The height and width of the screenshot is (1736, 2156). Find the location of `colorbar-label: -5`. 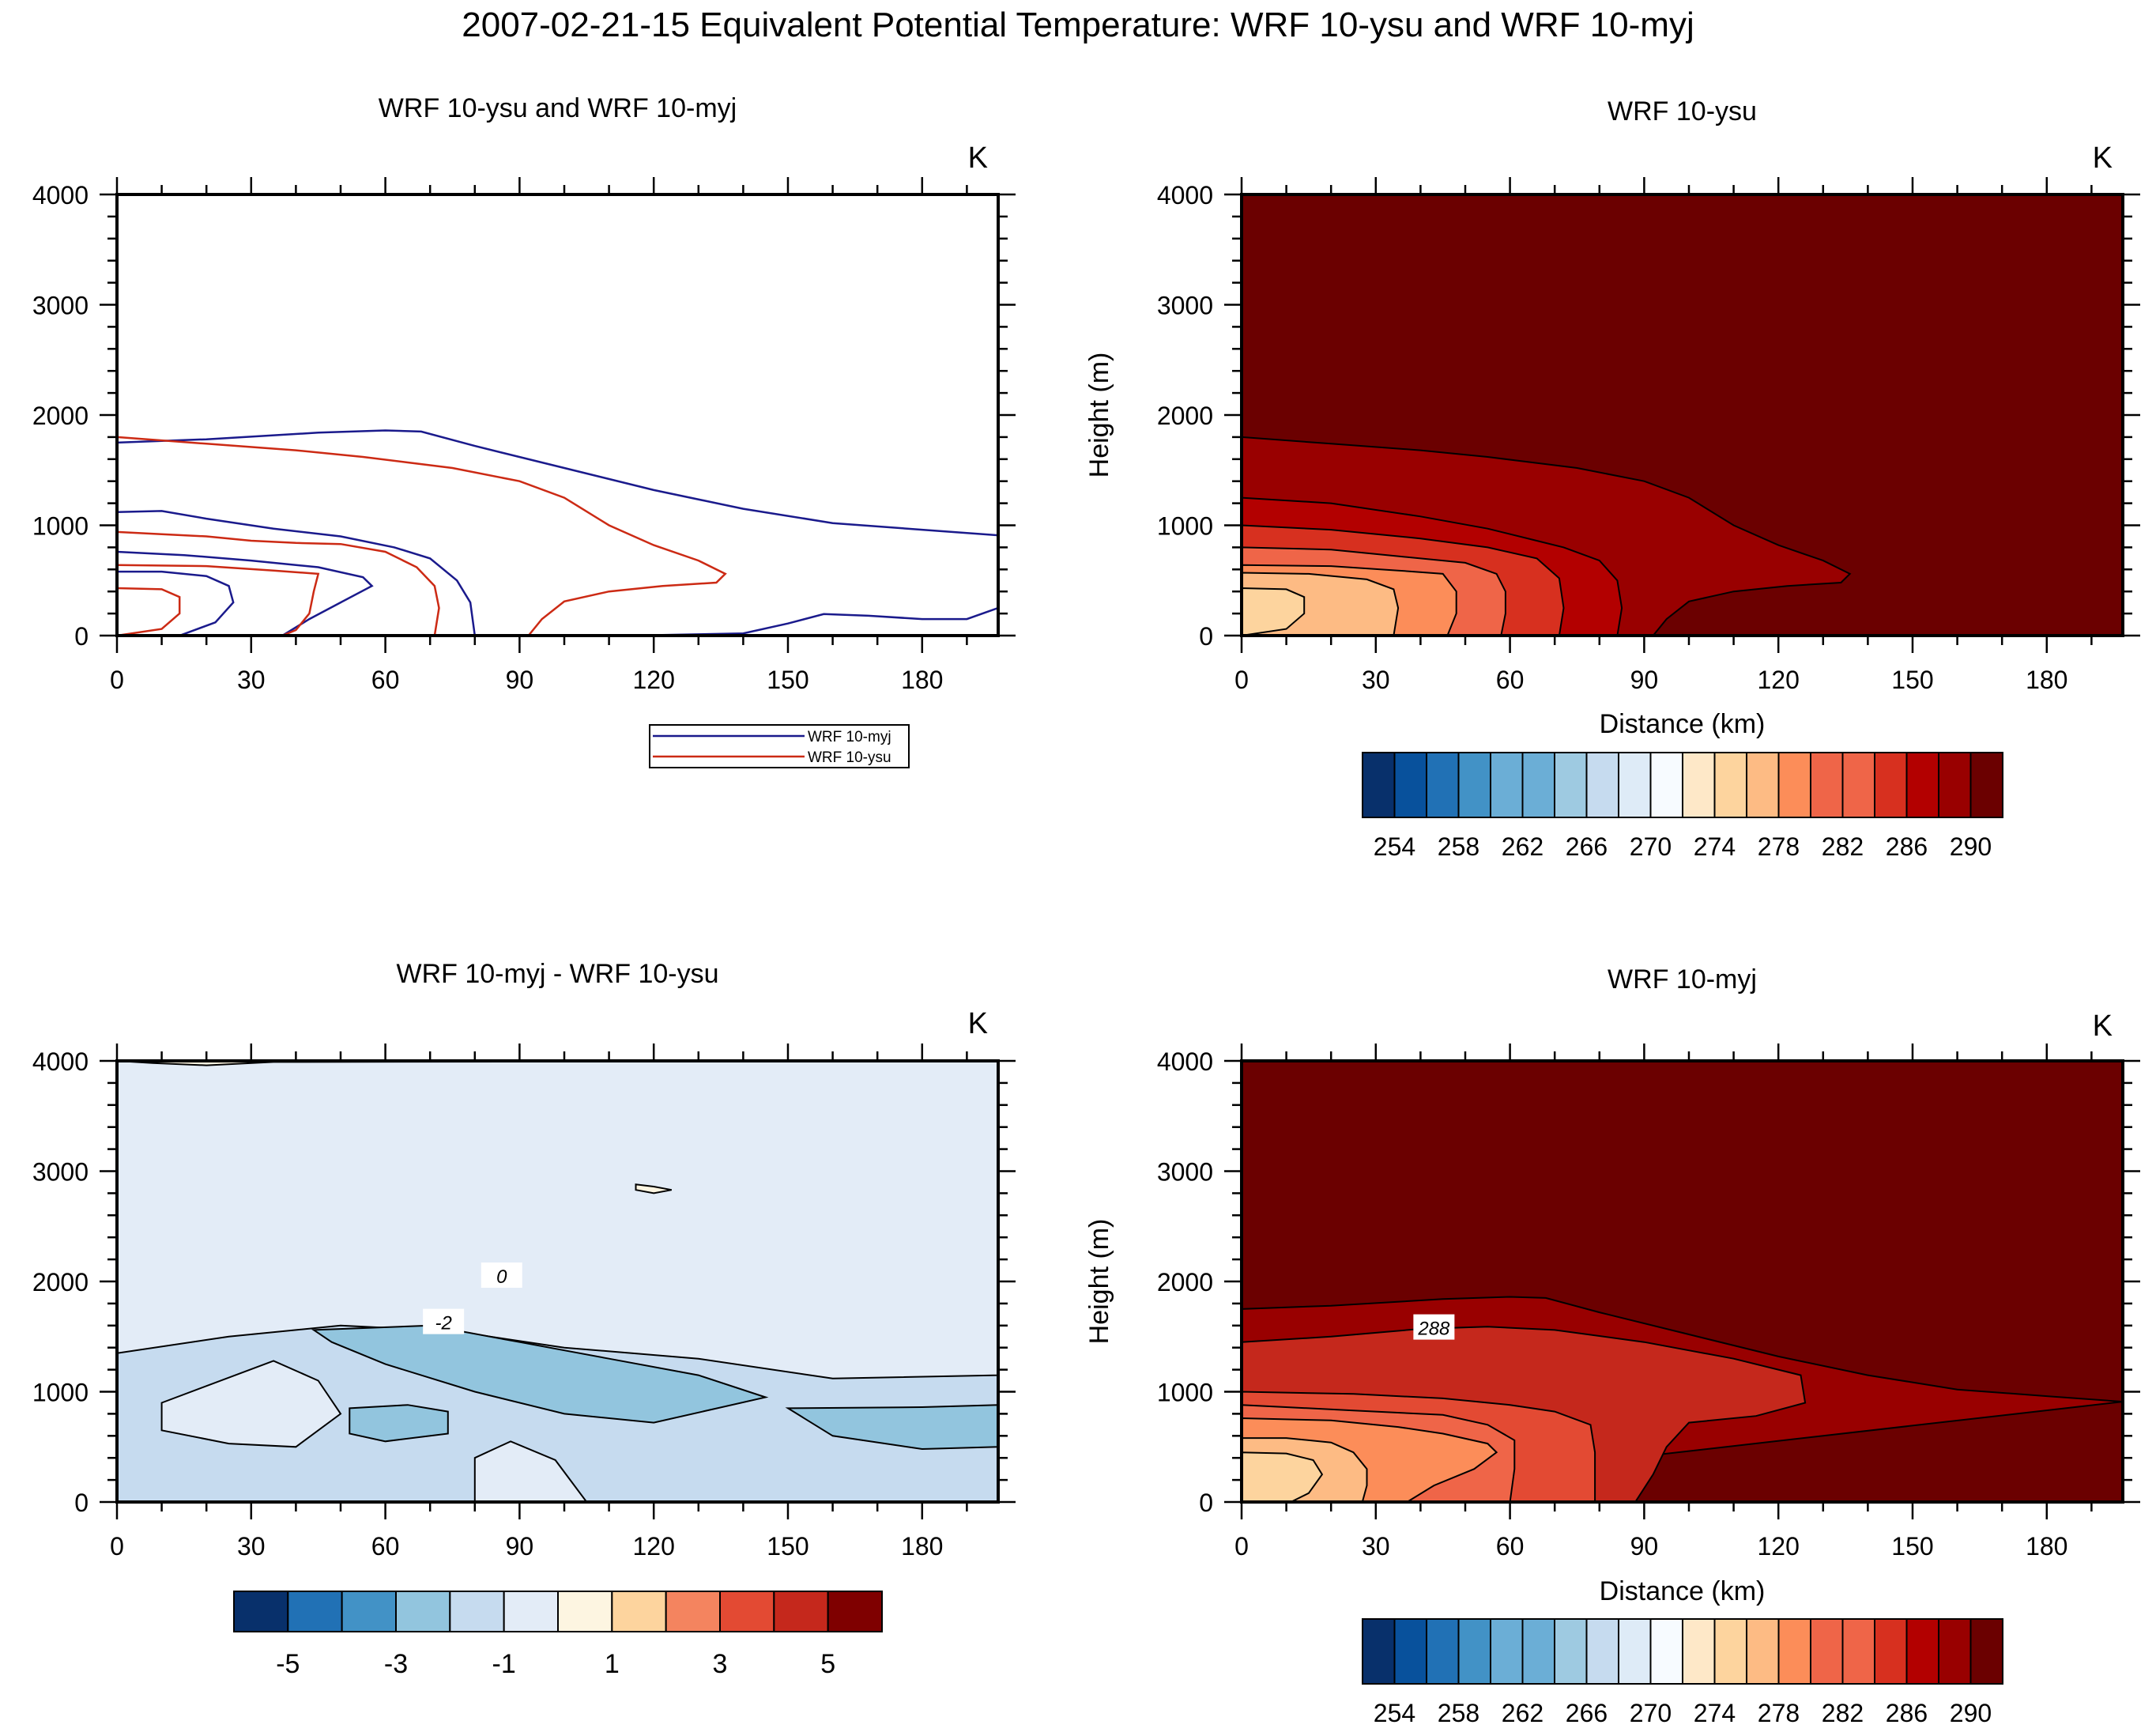

colorbar-label: -5 is located at coordinates (288, 1664).